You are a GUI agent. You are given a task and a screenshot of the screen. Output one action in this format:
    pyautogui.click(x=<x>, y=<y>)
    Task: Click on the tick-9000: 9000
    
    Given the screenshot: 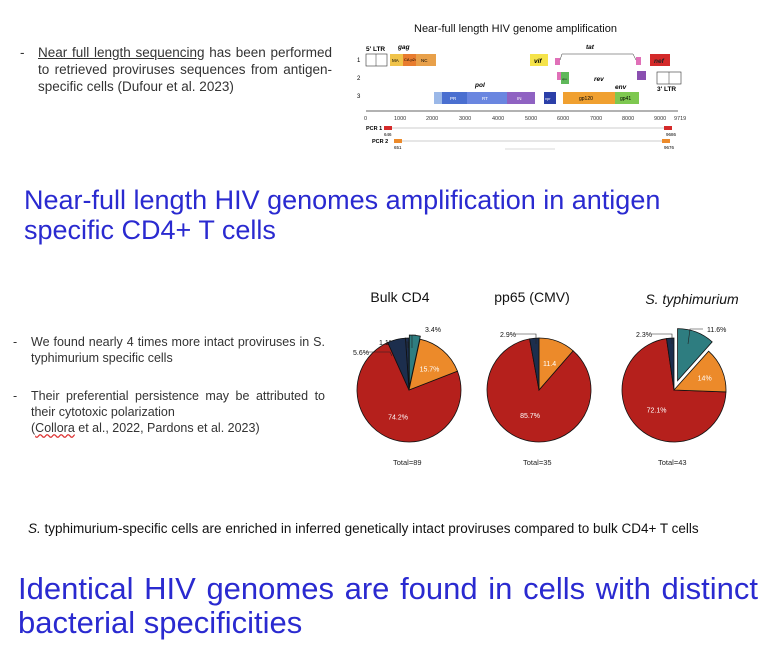 What is the action you would take?
    pyautogui.click(x=660, y=119)
    